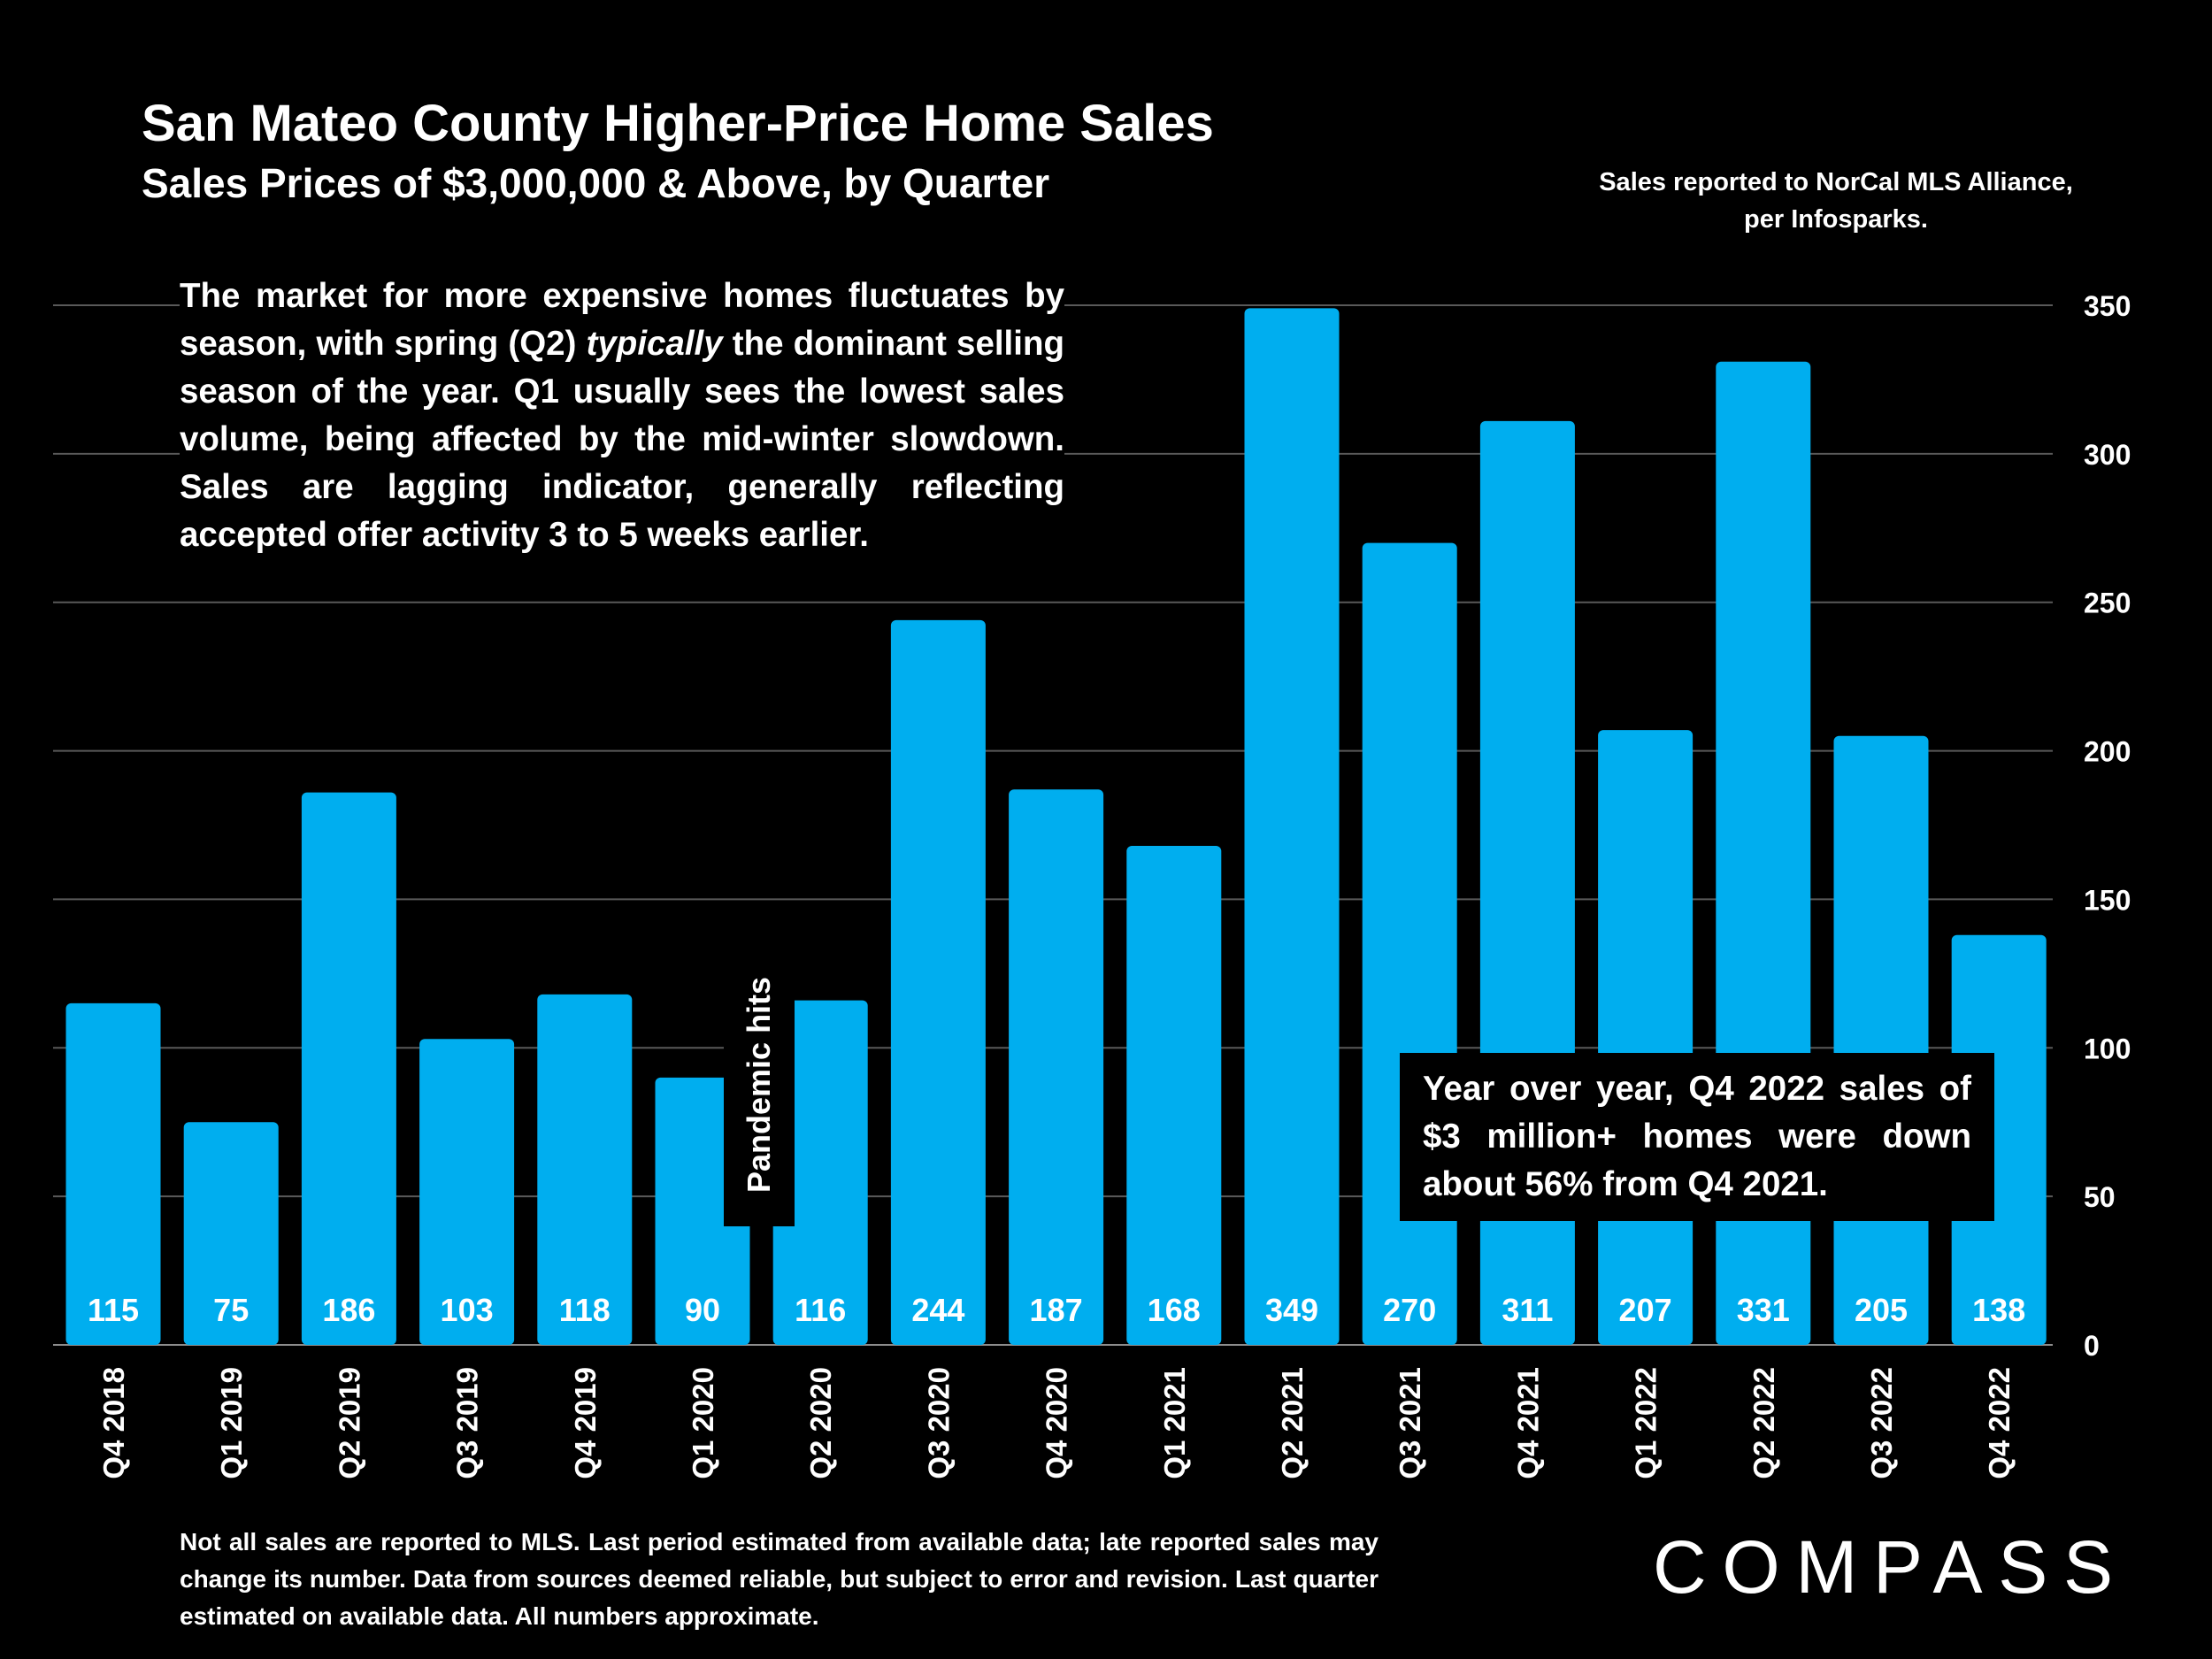 The image size is (2212, 1659). What do you see at coordinates (232, 1423) in the screenshot?
I see `x-tick-label: Q1 2019` at bounding box center [232, 1423].